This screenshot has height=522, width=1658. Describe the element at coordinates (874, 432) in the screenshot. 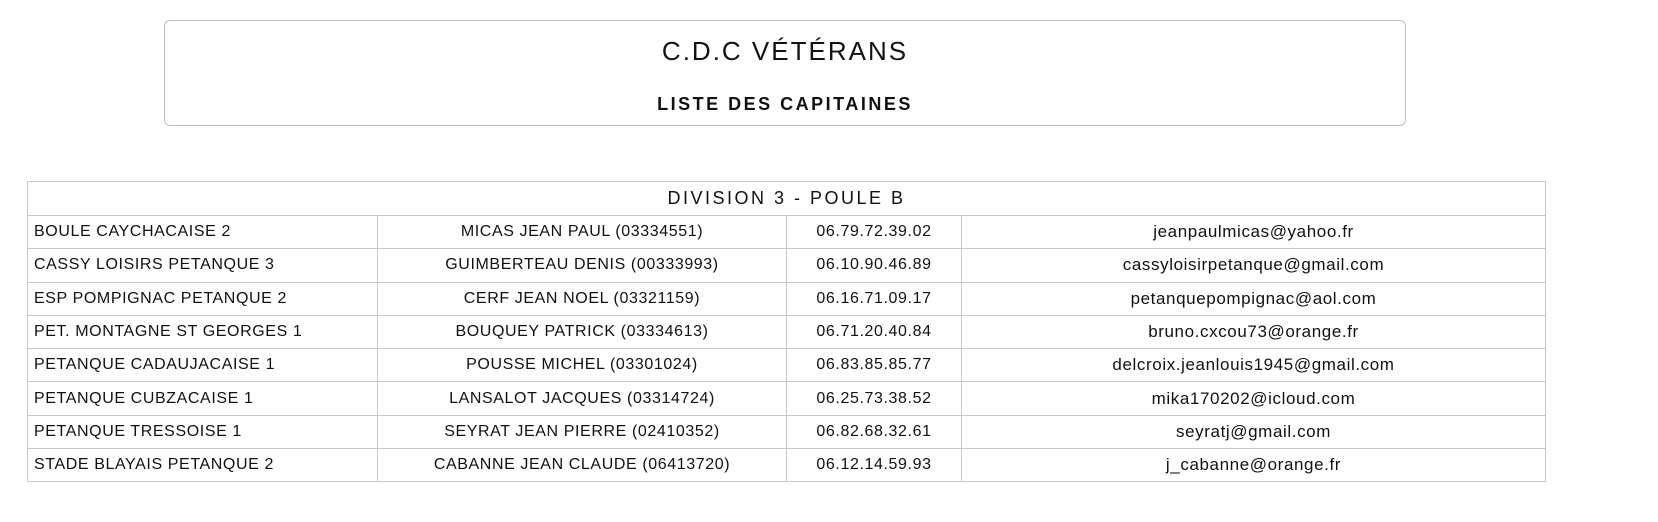

I see `phone-cell: 06.82.68.32.61` at that location.